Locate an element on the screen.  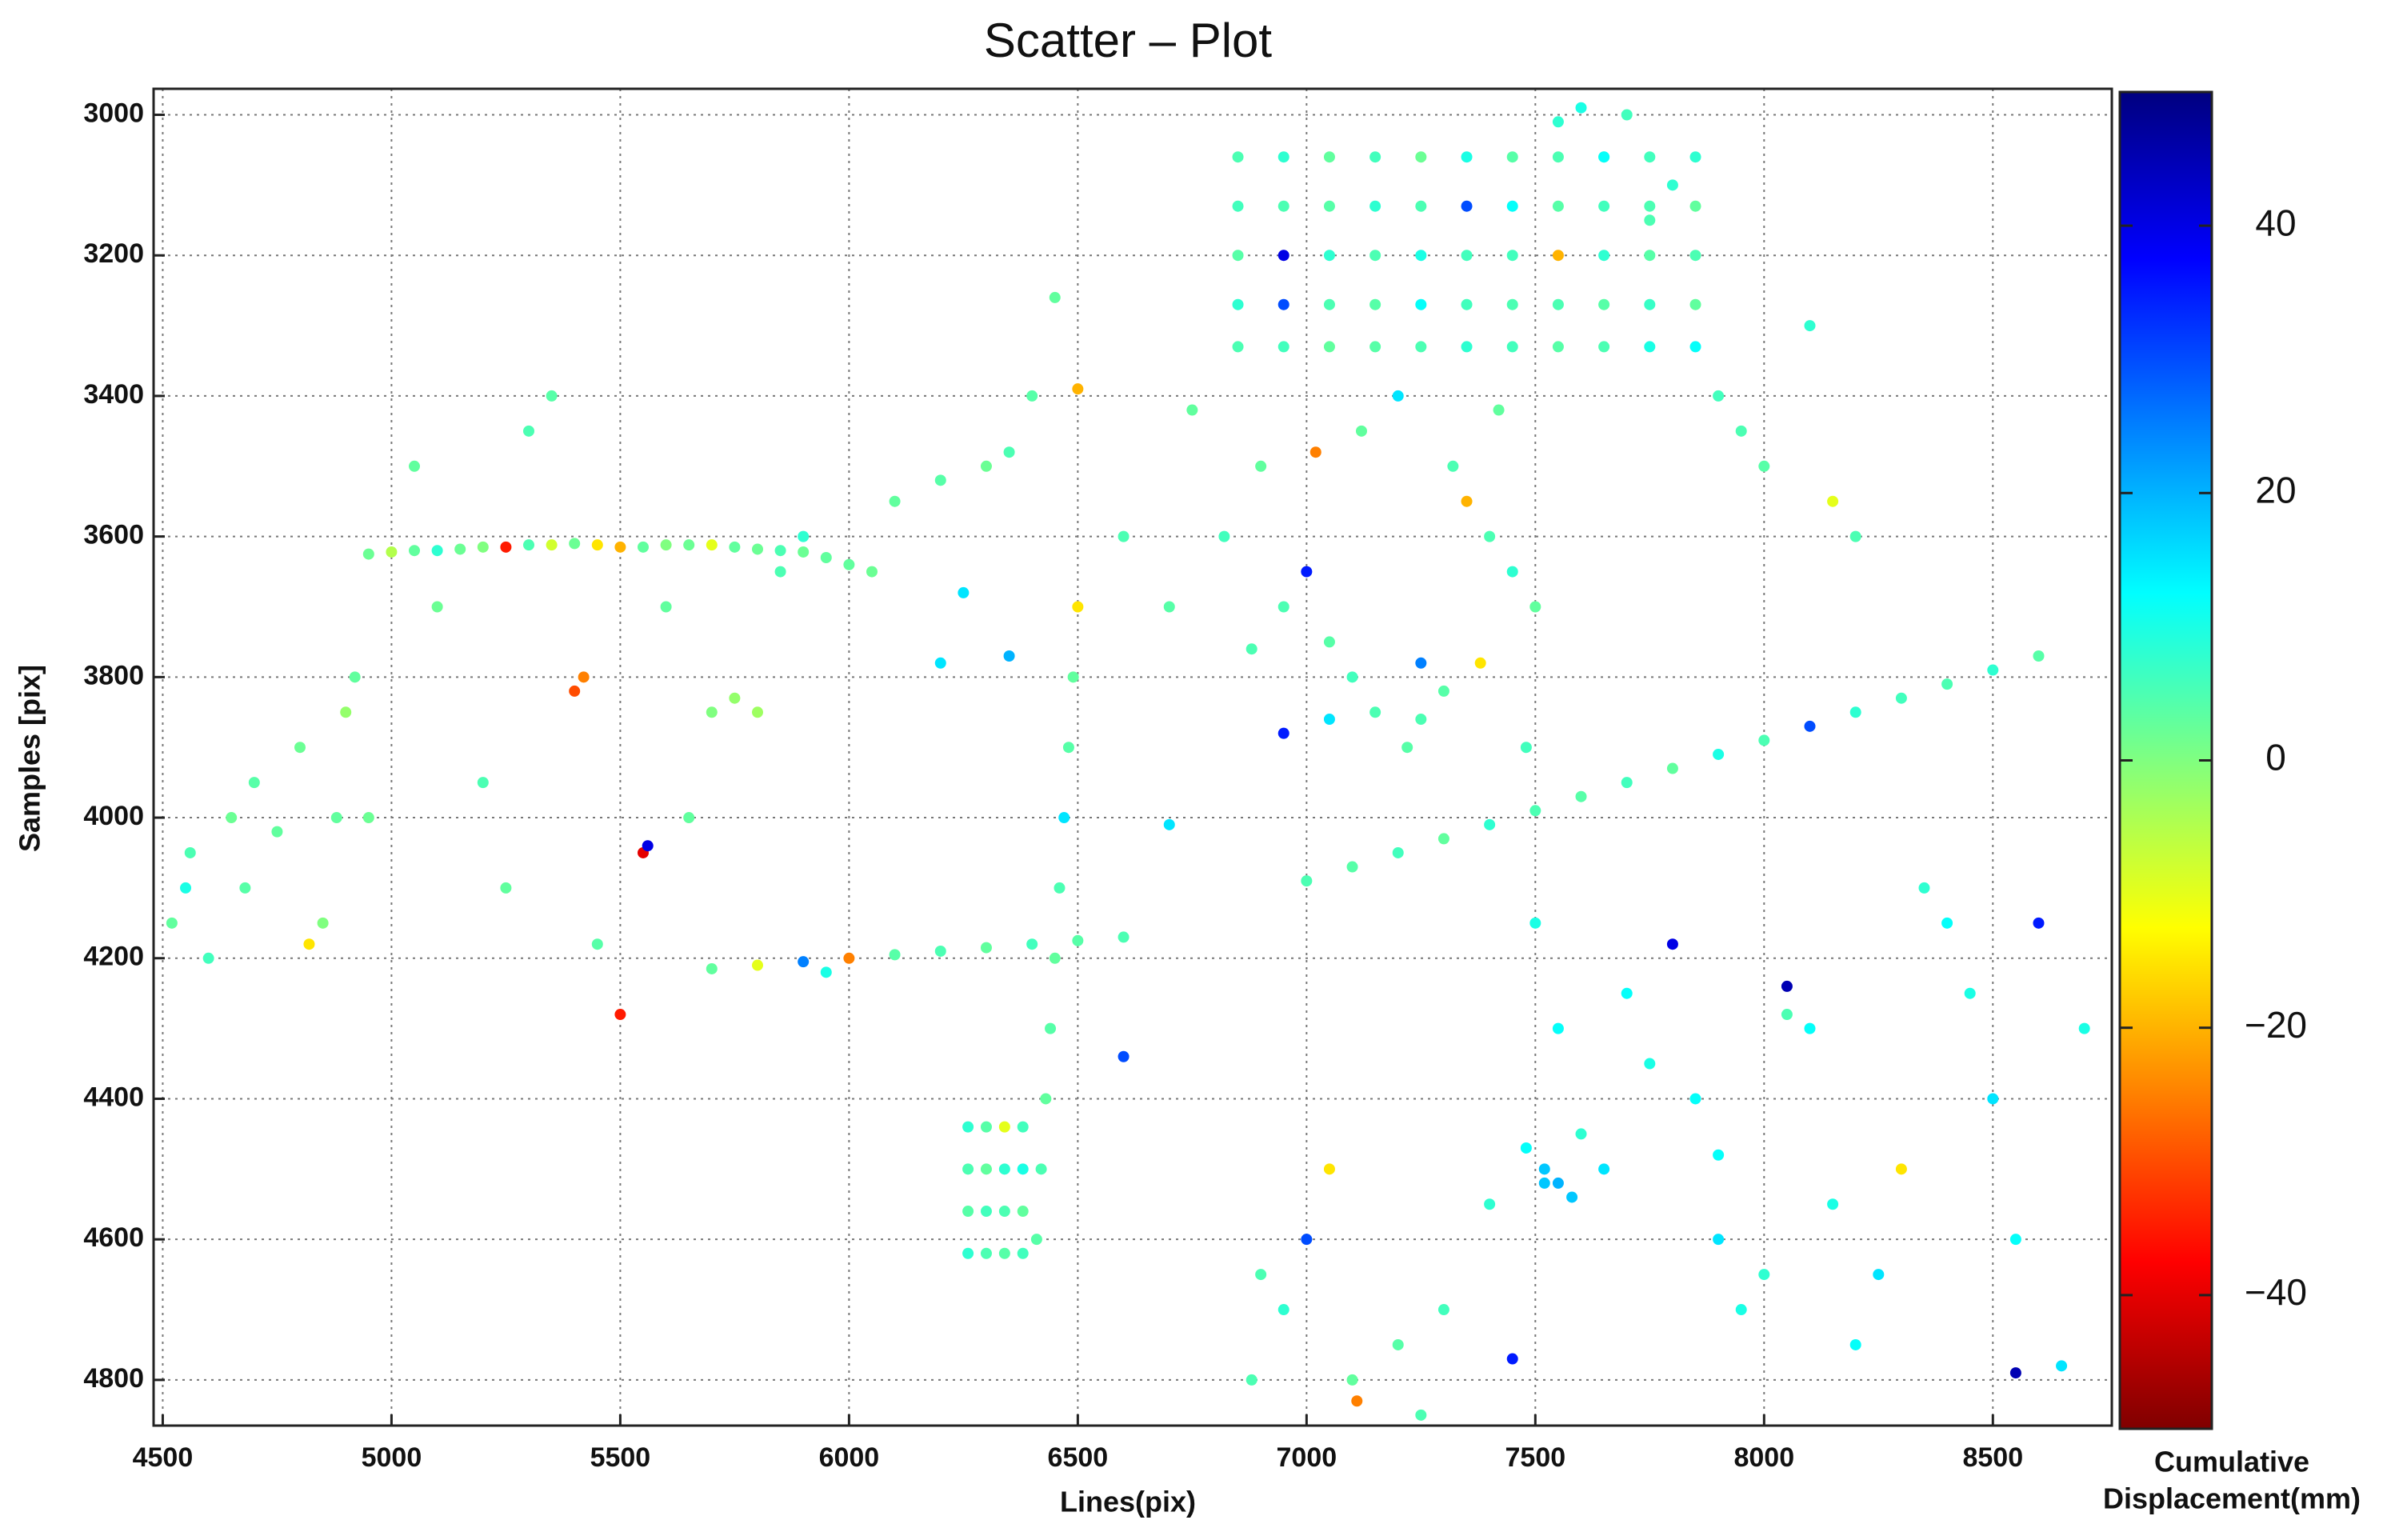
y-tick-label: 3000 is located at coordinates (114, 113).